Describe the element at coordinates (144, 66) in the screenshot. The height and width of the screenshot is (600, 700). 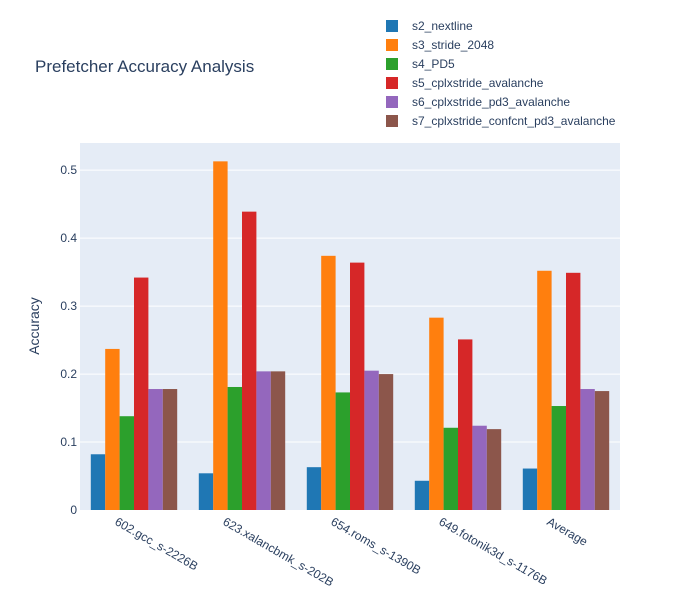
I see `chart-title: Prefetcher Accuracy Analysis` at that location.